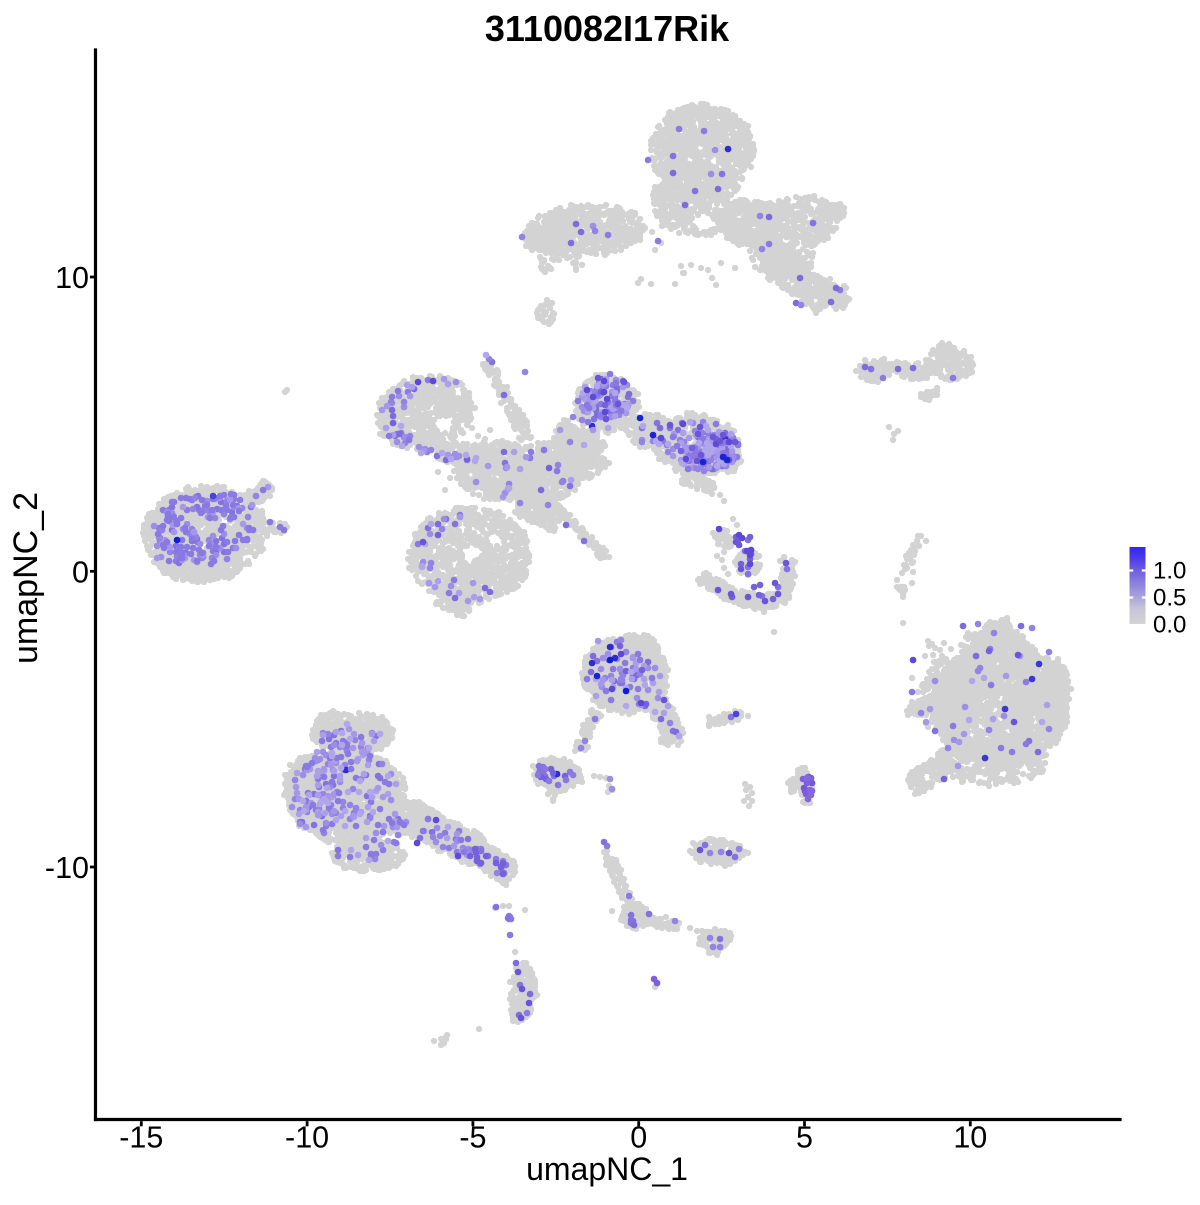  Describe the element at coordinates (607, 1169) in the screenshot. I see `svg-text: umapNC_1` at that location.